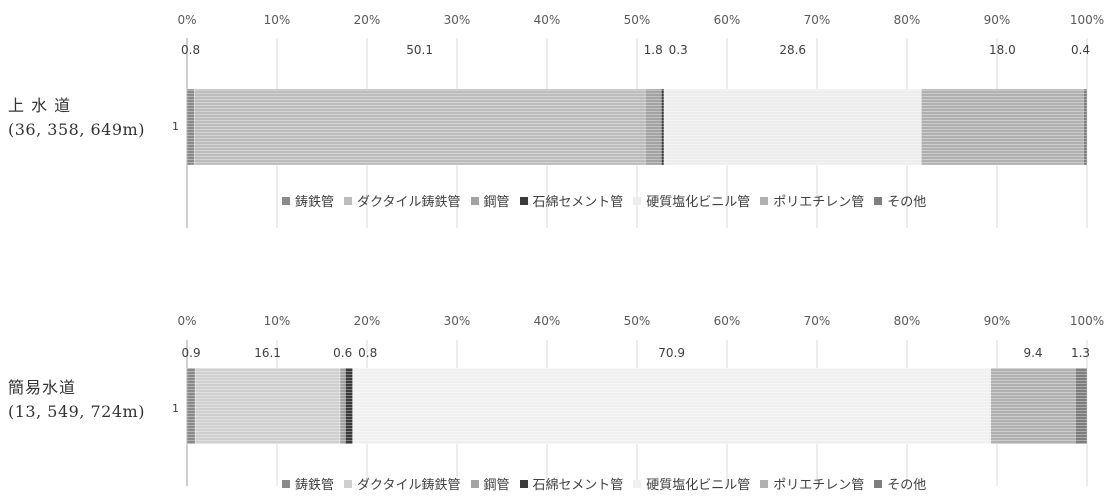 Image resolution: width=1110 pixels, height=496 pixels. Describe the element at coordinates (1032, 353) in the screenshot. I see `data-label: 9.4` at that location.